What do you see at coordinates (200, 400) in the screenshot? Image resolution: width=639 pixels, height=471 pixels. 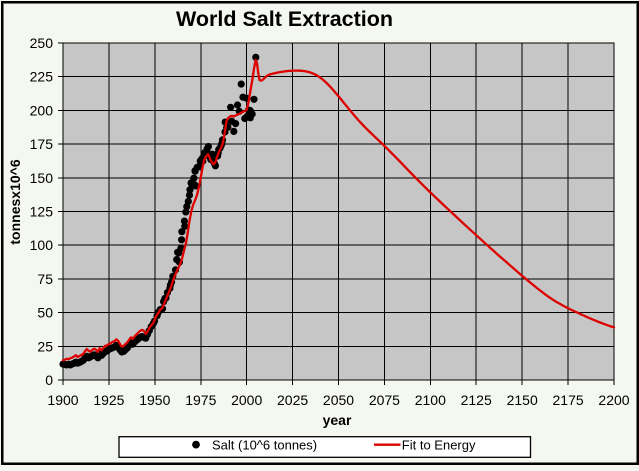 I see `svg-text: 1975` at bounding box center [200, 400].